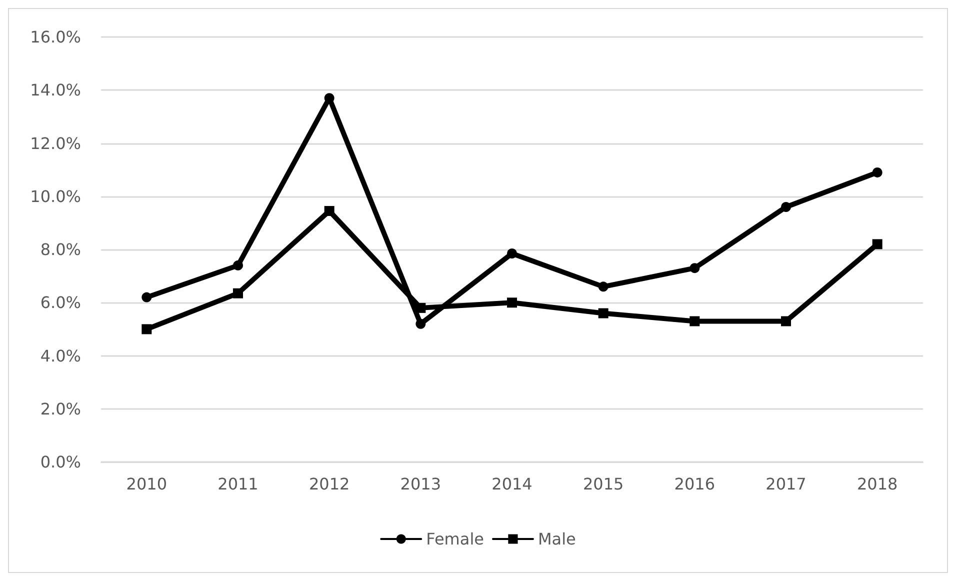  What do you see at coordinates (329, 484) in the screenshot?
I see `x-tick-label: 2012` at bounding box center [329, 484].